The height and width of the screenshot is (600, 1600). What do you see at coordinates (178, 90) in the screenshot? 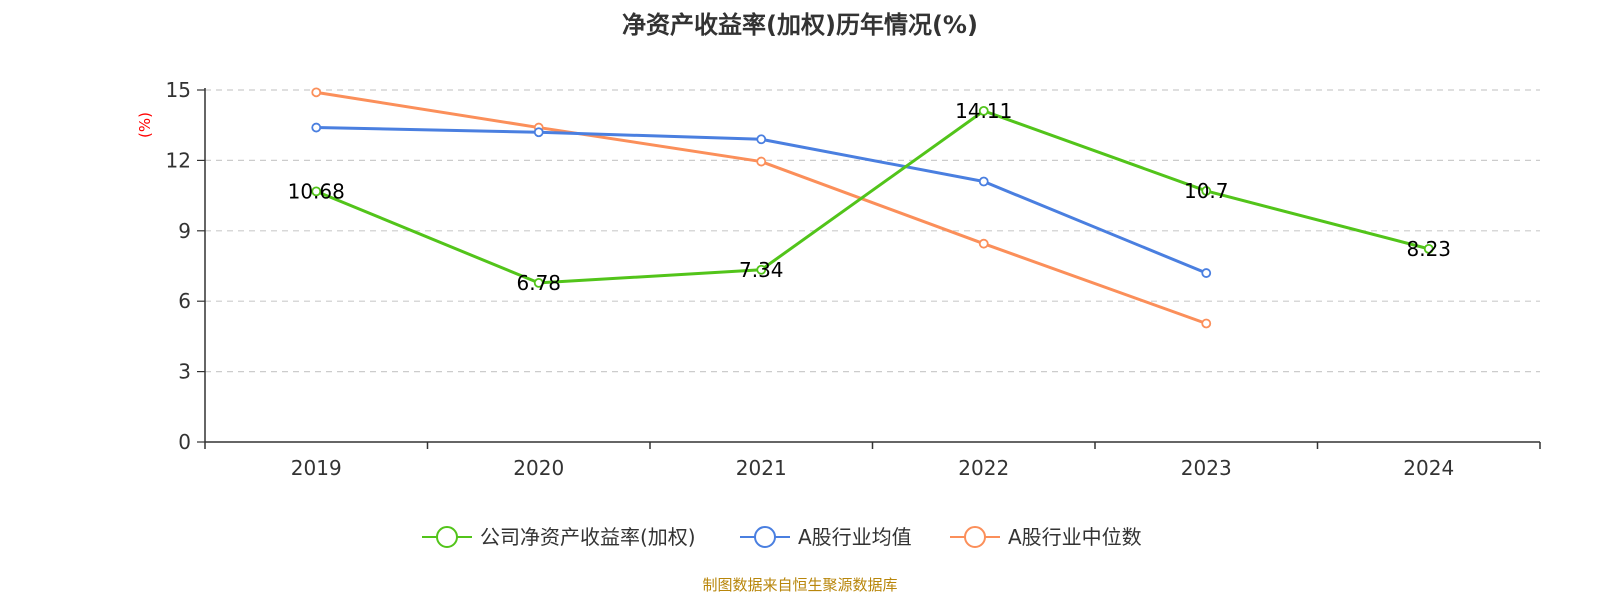
I see `y-tick-label-15: 15` at bounding box center [178, 90].